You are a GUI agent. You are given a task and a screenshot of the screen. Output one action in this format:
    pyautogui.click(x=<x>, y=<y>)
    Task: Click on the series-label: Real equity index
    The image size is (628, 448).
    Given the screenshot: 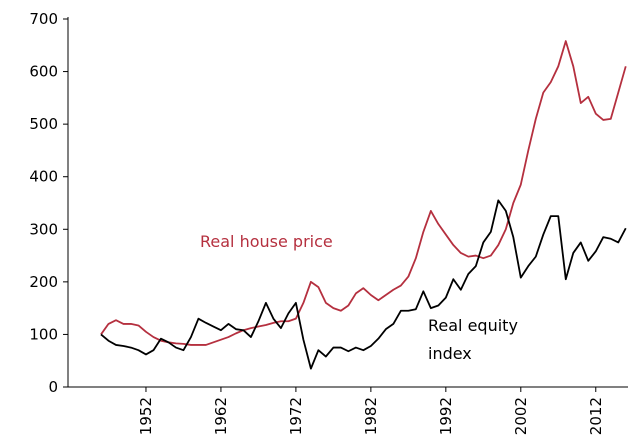 What is the action you would take?
    pyautogui.click(x=473, y=339)
    